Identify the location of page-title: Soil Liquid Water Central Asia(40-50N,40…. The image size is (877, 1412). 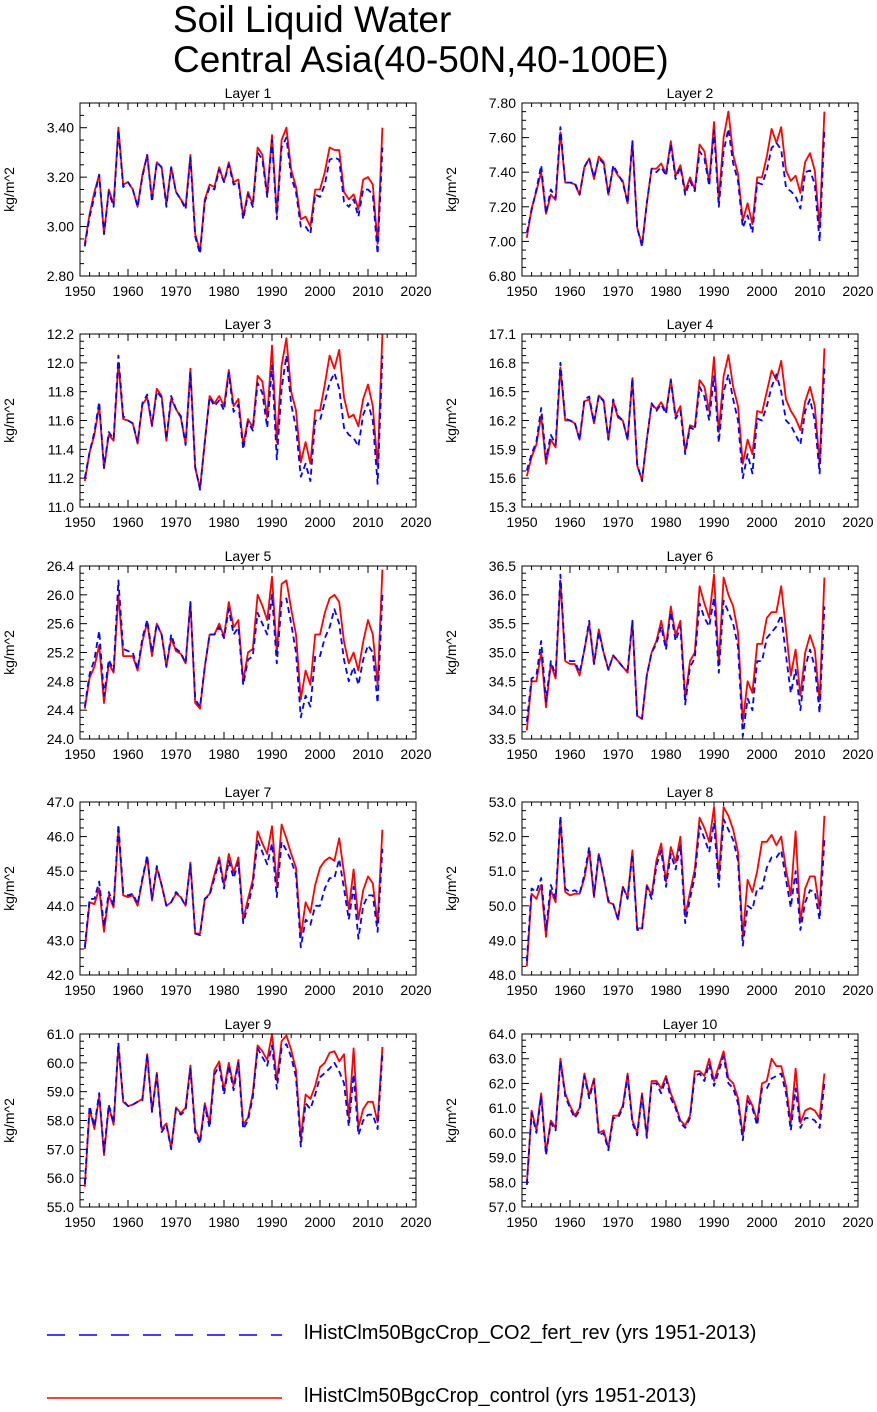
(421, 40).